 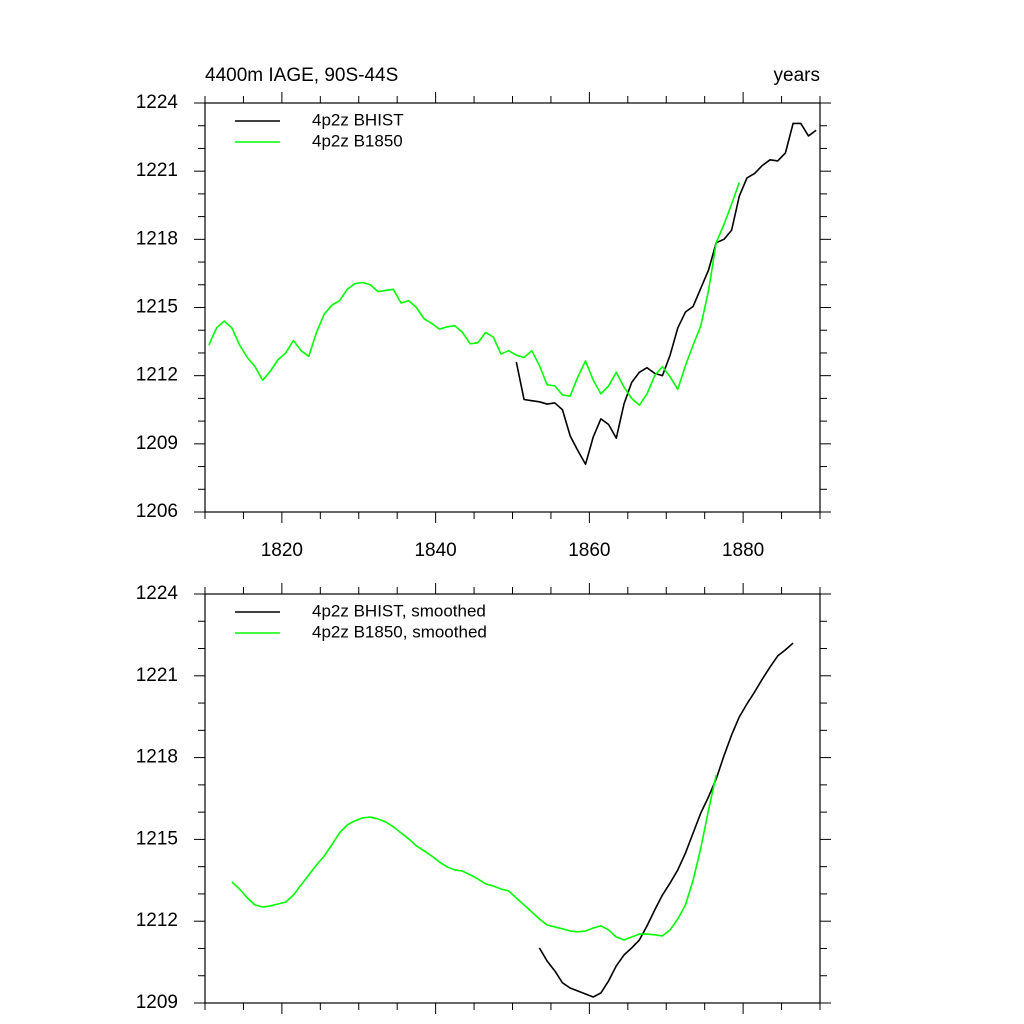 I want to click on legend-label: 4p2z B1850, so click(x=357, y=140).